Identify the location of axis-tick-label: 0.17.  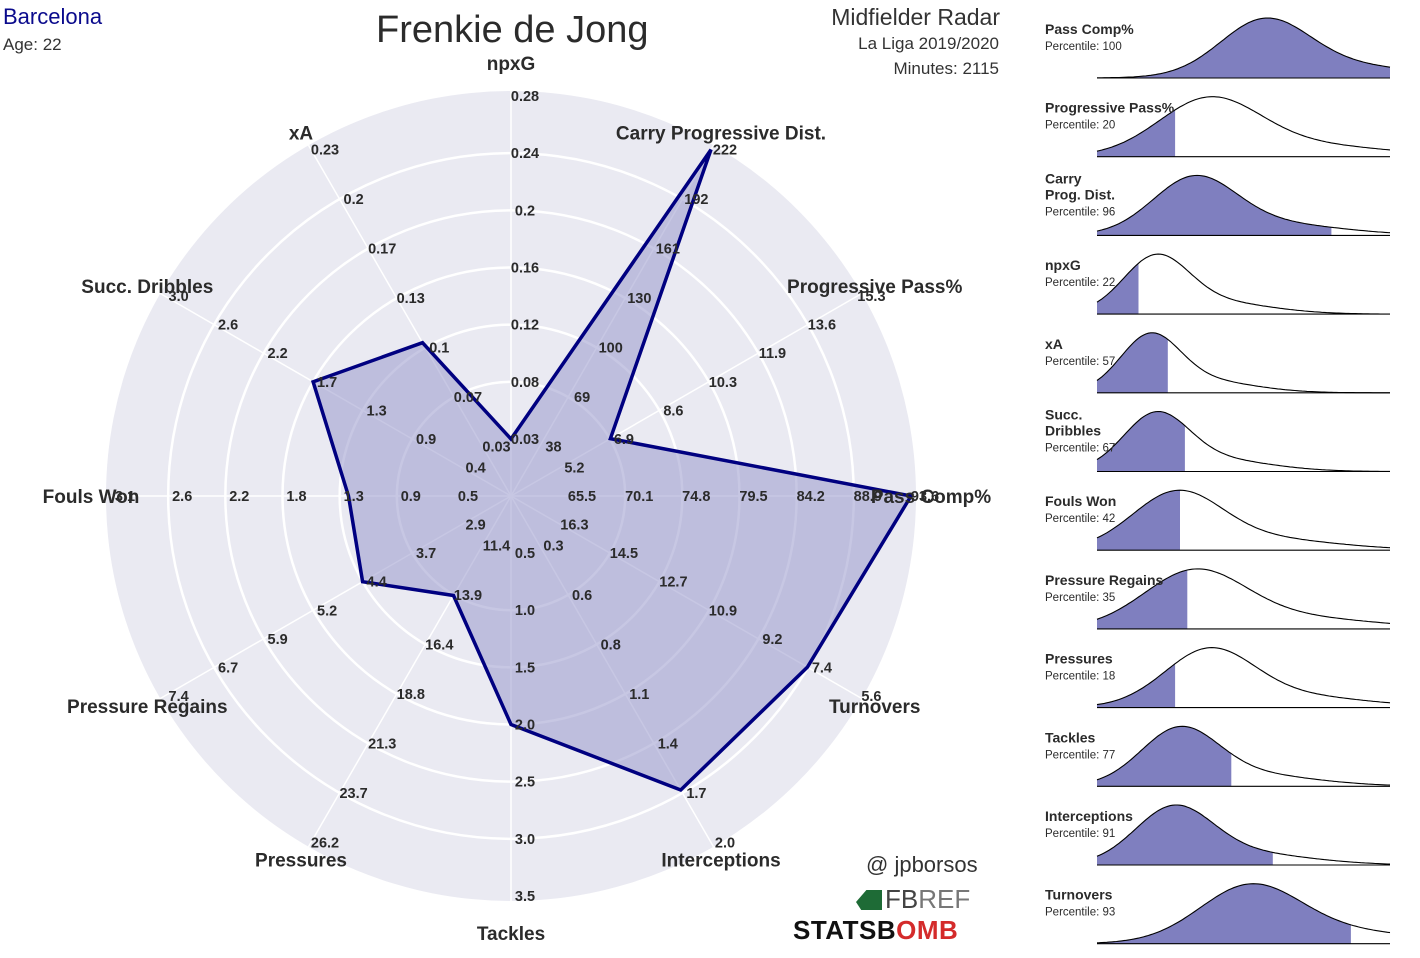
(382, 250).